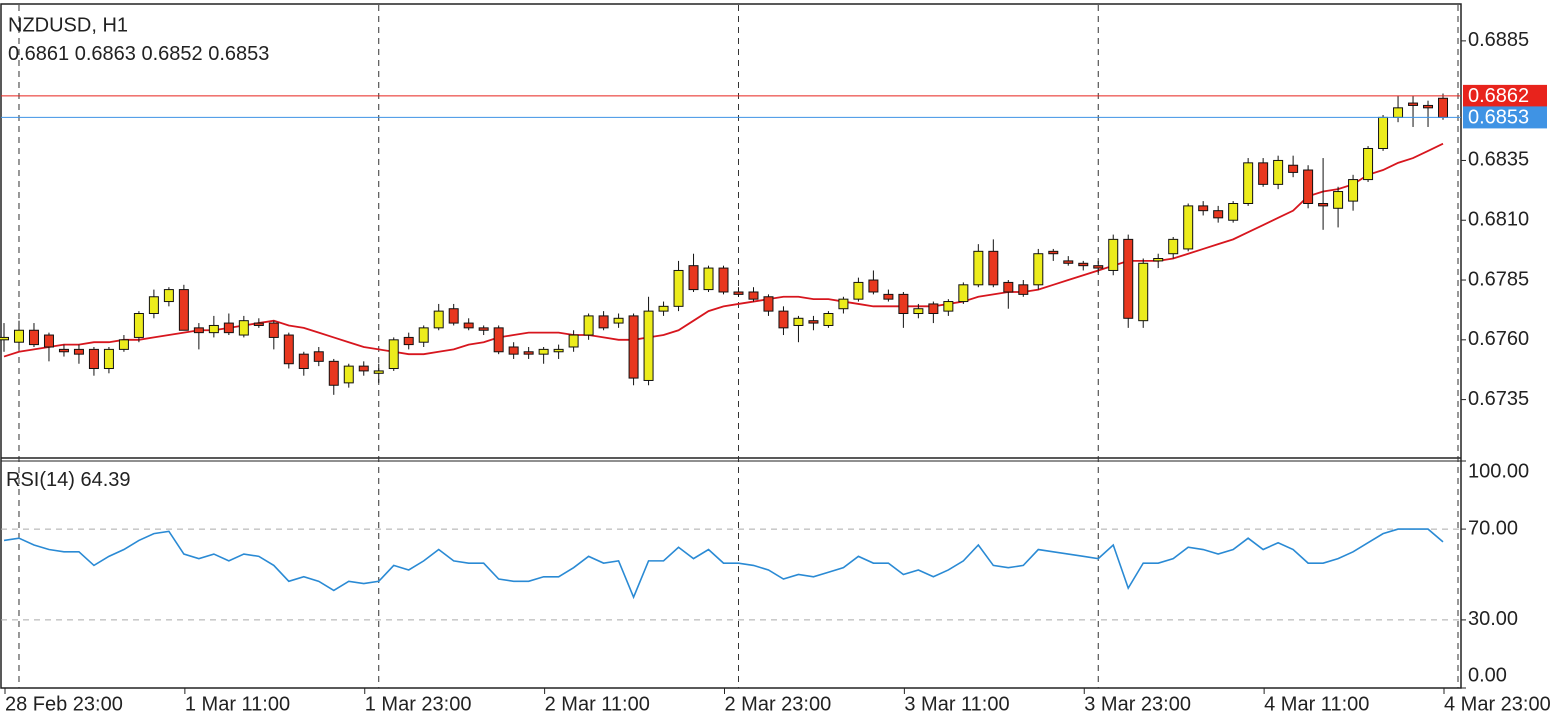 Image resolution: width=1567 pixels, height=720 pixels. What do you see at coordinates (68, 25) in the screenshot?
I see `chart-title: NZDUSD, H1` at bounding box center [68, 25].